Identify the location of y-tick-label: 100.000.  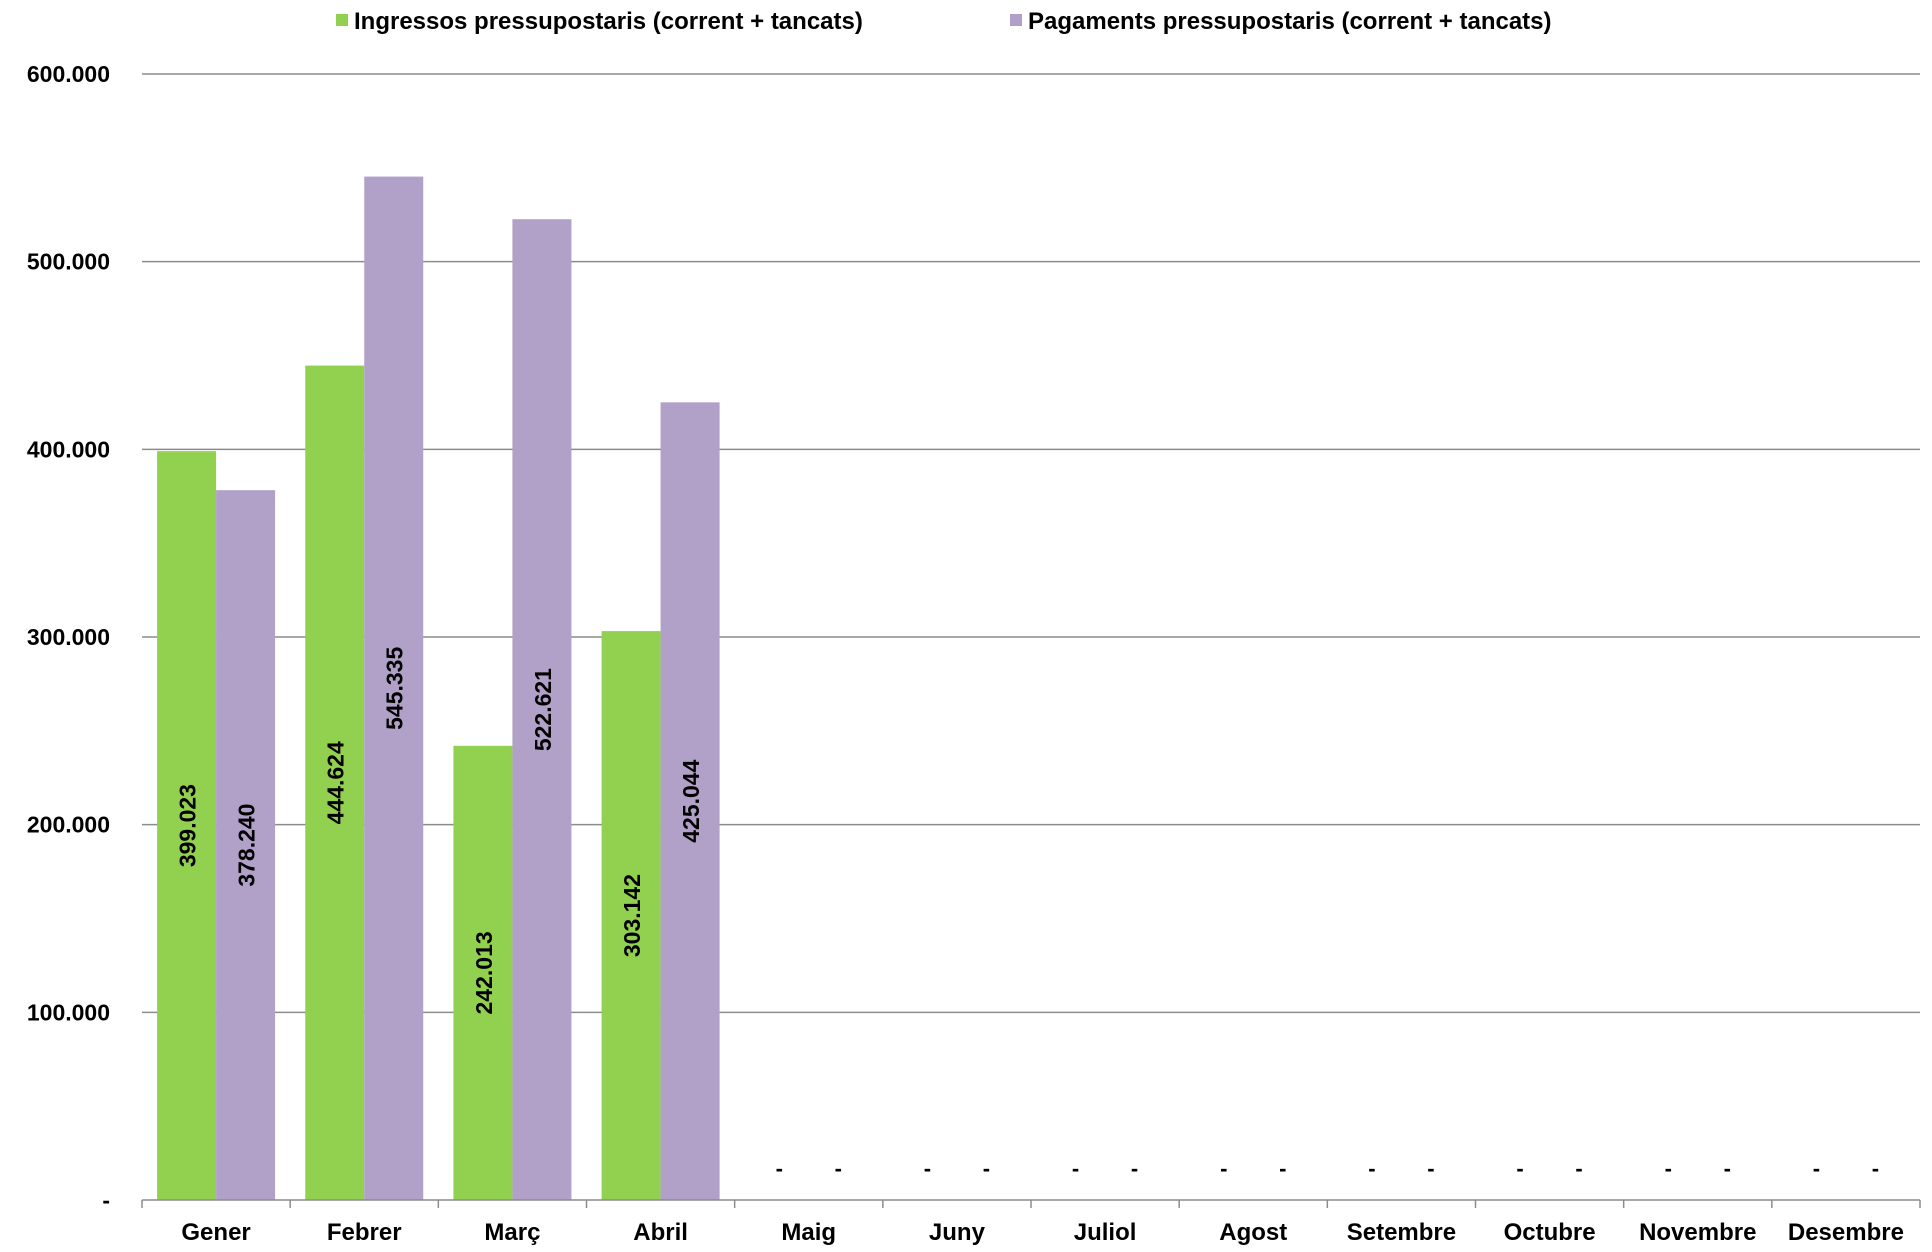
(68, 1012).